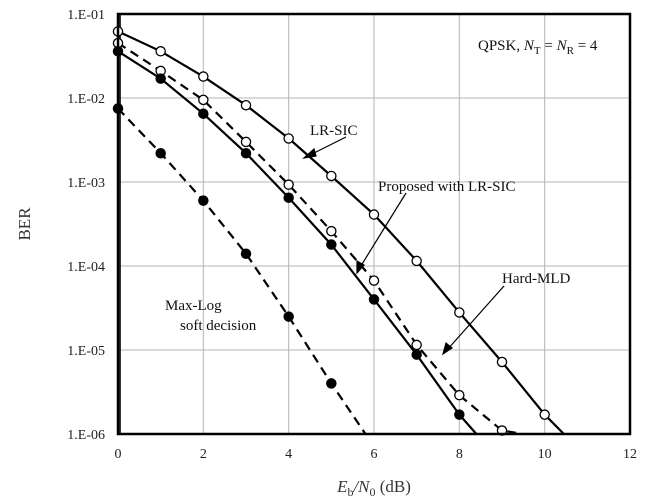 This screenshot has height=501, width=656. I want to click on label-proposed: Proposed with LR-SIC, so click(447, 187).